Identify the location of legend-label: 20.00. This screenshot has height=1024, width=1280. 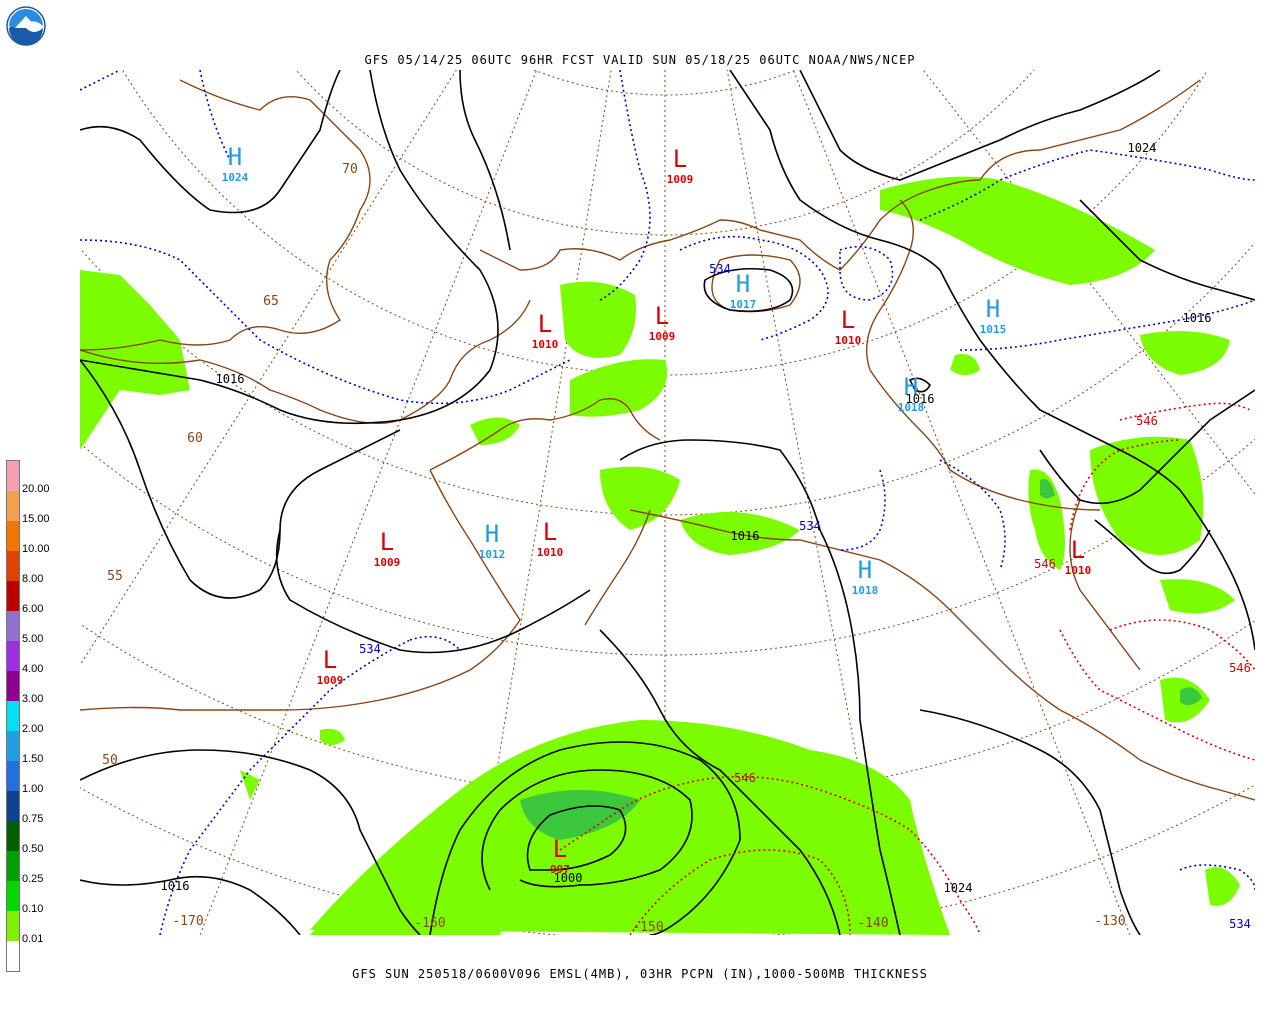
(36, 489).